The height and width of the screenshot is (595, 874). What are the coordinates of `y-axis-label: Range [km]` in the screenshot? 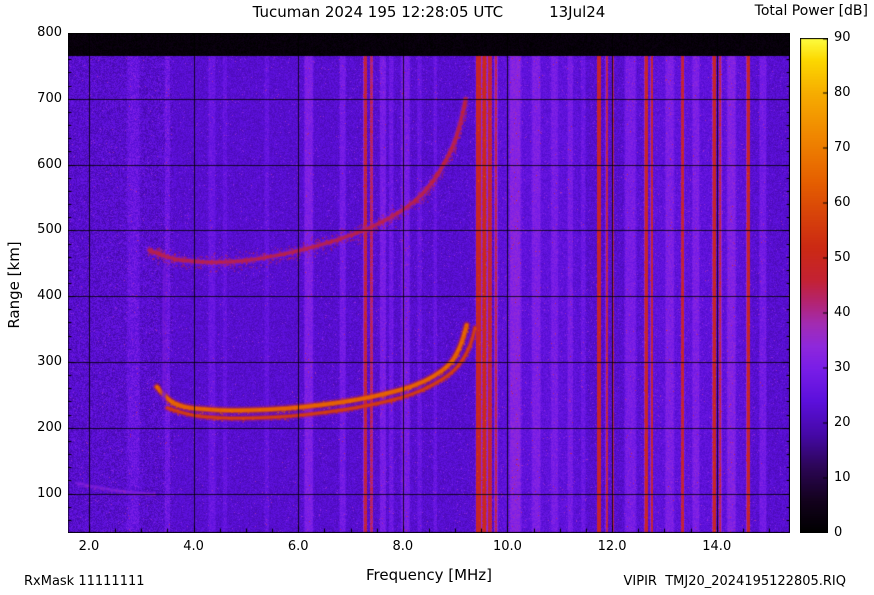 It's located at (14, 285).